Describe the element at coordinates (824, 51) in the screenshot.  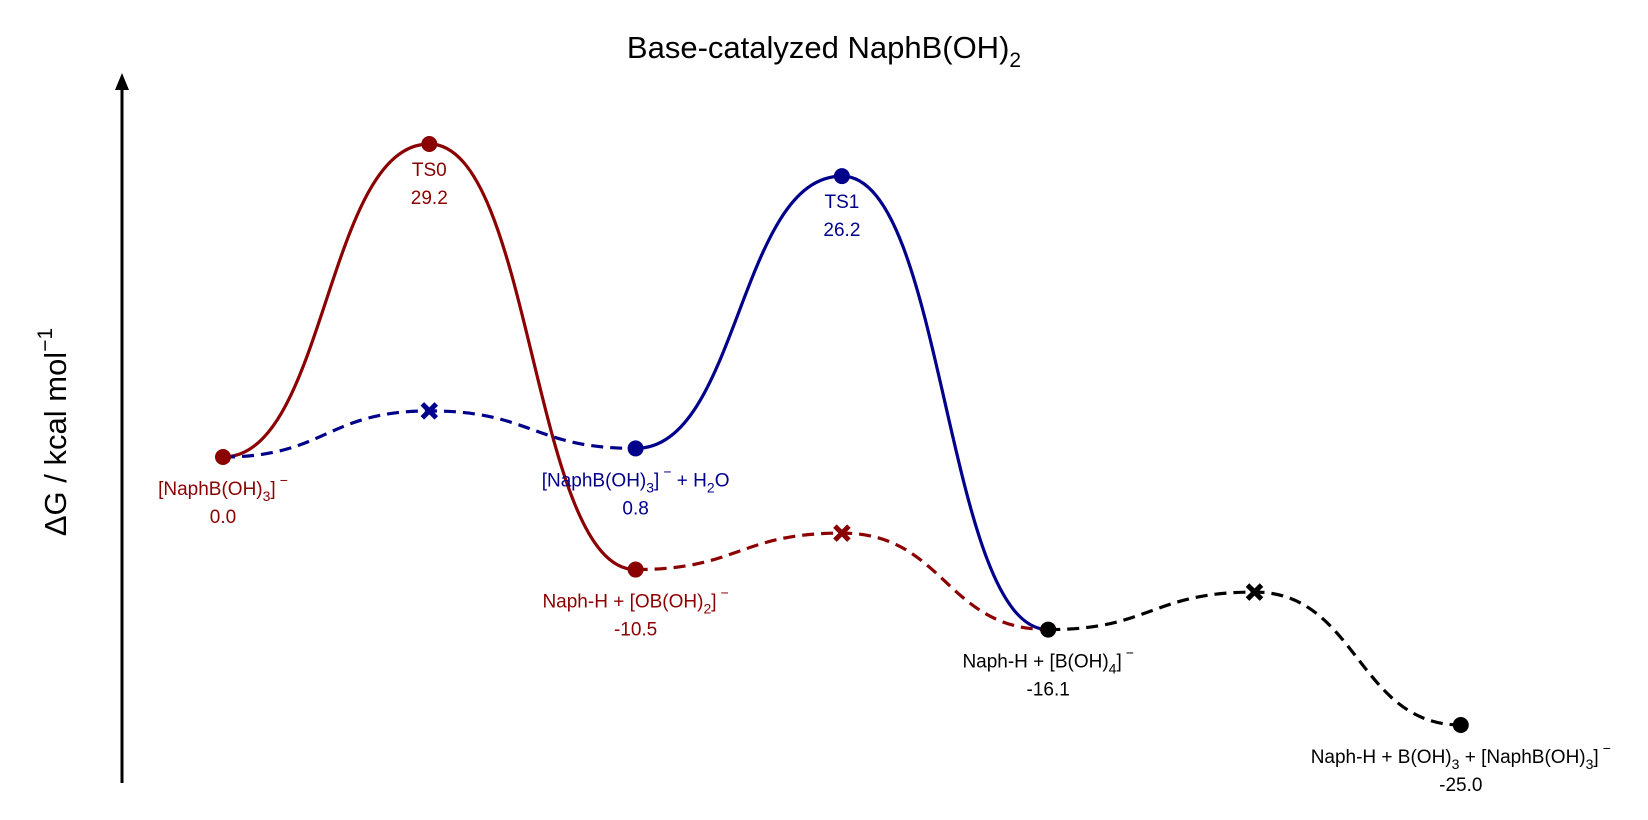
I see `chart-title: Base-catalyzed NaphB(OH)2` at that location.